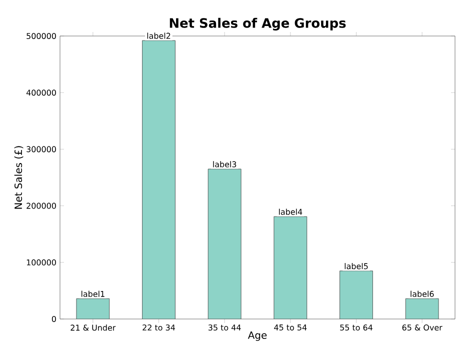 The height and width of the screenshot is (355, 474). I want to click on x-axis-title: Age, so click(257, 336).